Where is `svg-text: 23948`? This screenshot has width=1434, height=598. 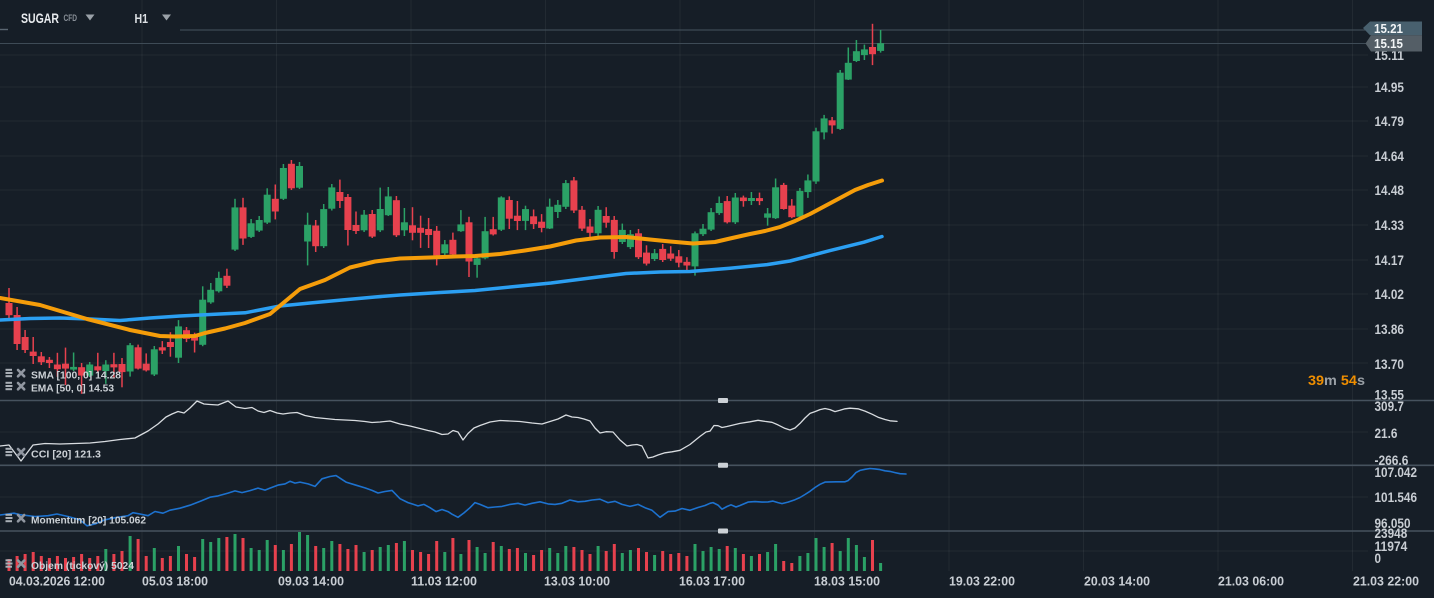
svg-text: 23948 is located at coordinates (1391, 533).